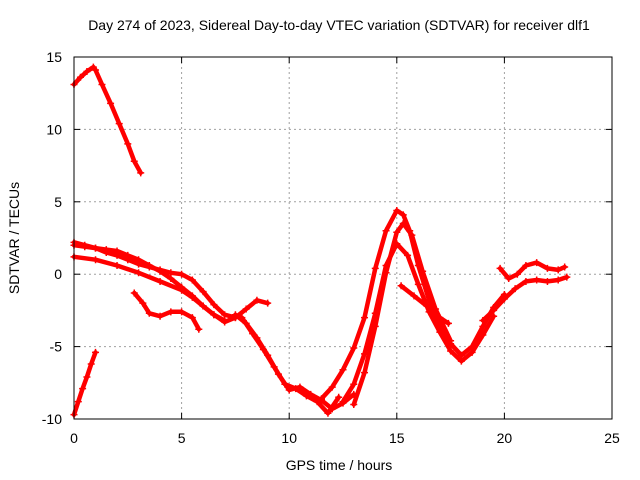 The image size is (640, 480). Describe the element at coordinates (14, 238) in the screenshot. I see `y-axis-title: SDTVAR / TECUs` at that location.